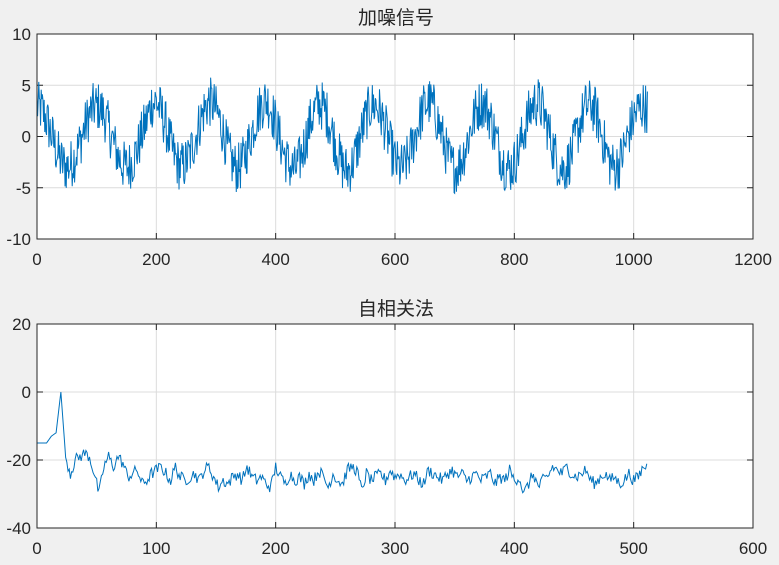 This screenshot has width=779, height=565. I want to click on top-x-tick-label: 0, so click(36, 259).